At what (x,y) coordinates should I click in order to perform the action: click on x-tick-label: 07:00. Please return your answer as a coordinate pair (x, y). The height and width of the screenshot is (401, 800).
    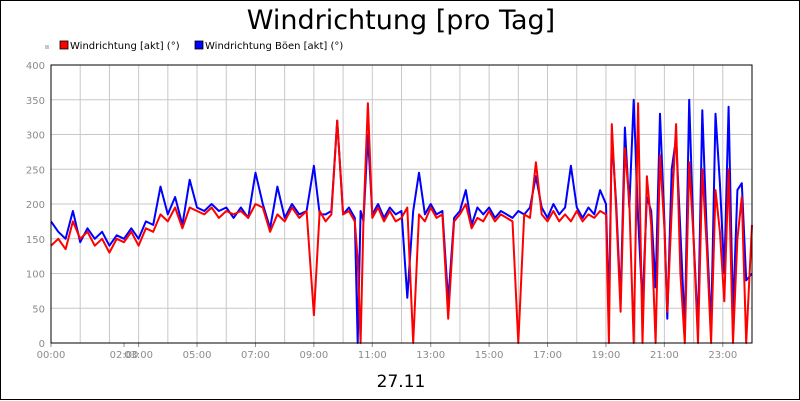
    Looking at the image, I should click on (255, 355).